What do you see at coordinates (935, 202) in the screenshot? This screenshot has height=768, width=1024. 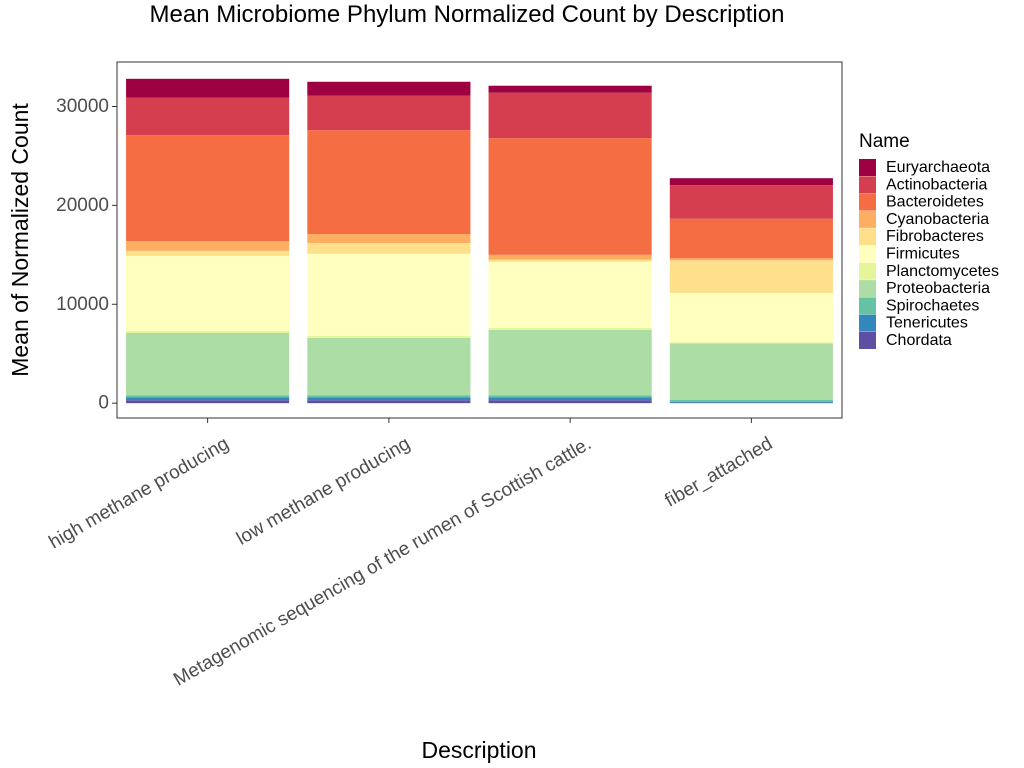 I see `legend-label: Bacteroidetes` at bounding box center [935, 202].